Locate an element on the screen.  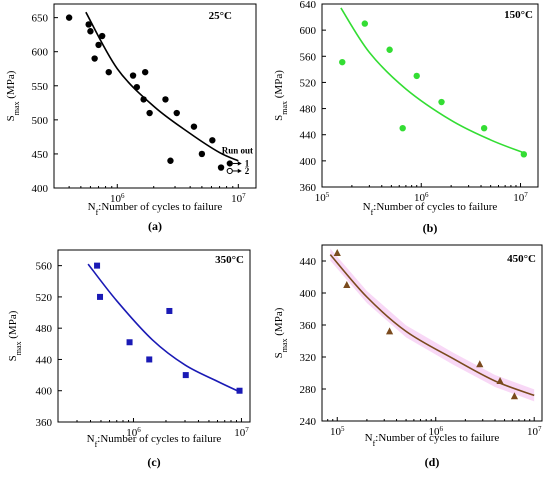
temperature-label: 350°C is located at coordinates (229, 260).